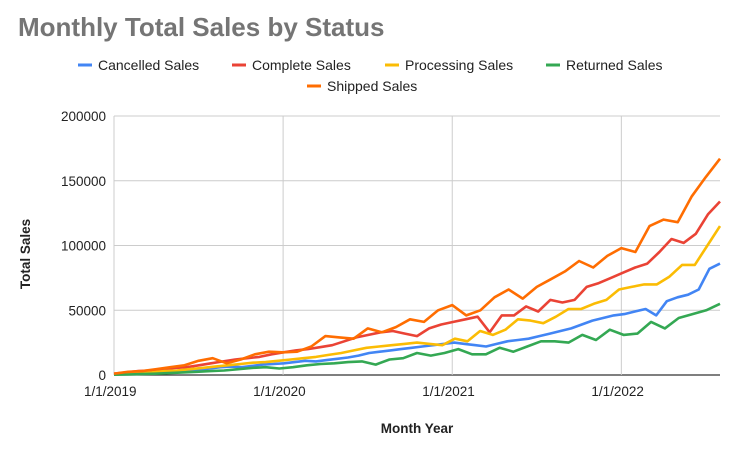 This screenshot has width=738, height=452. I want to click on y-tick-label: 50000, so click(87, 310).